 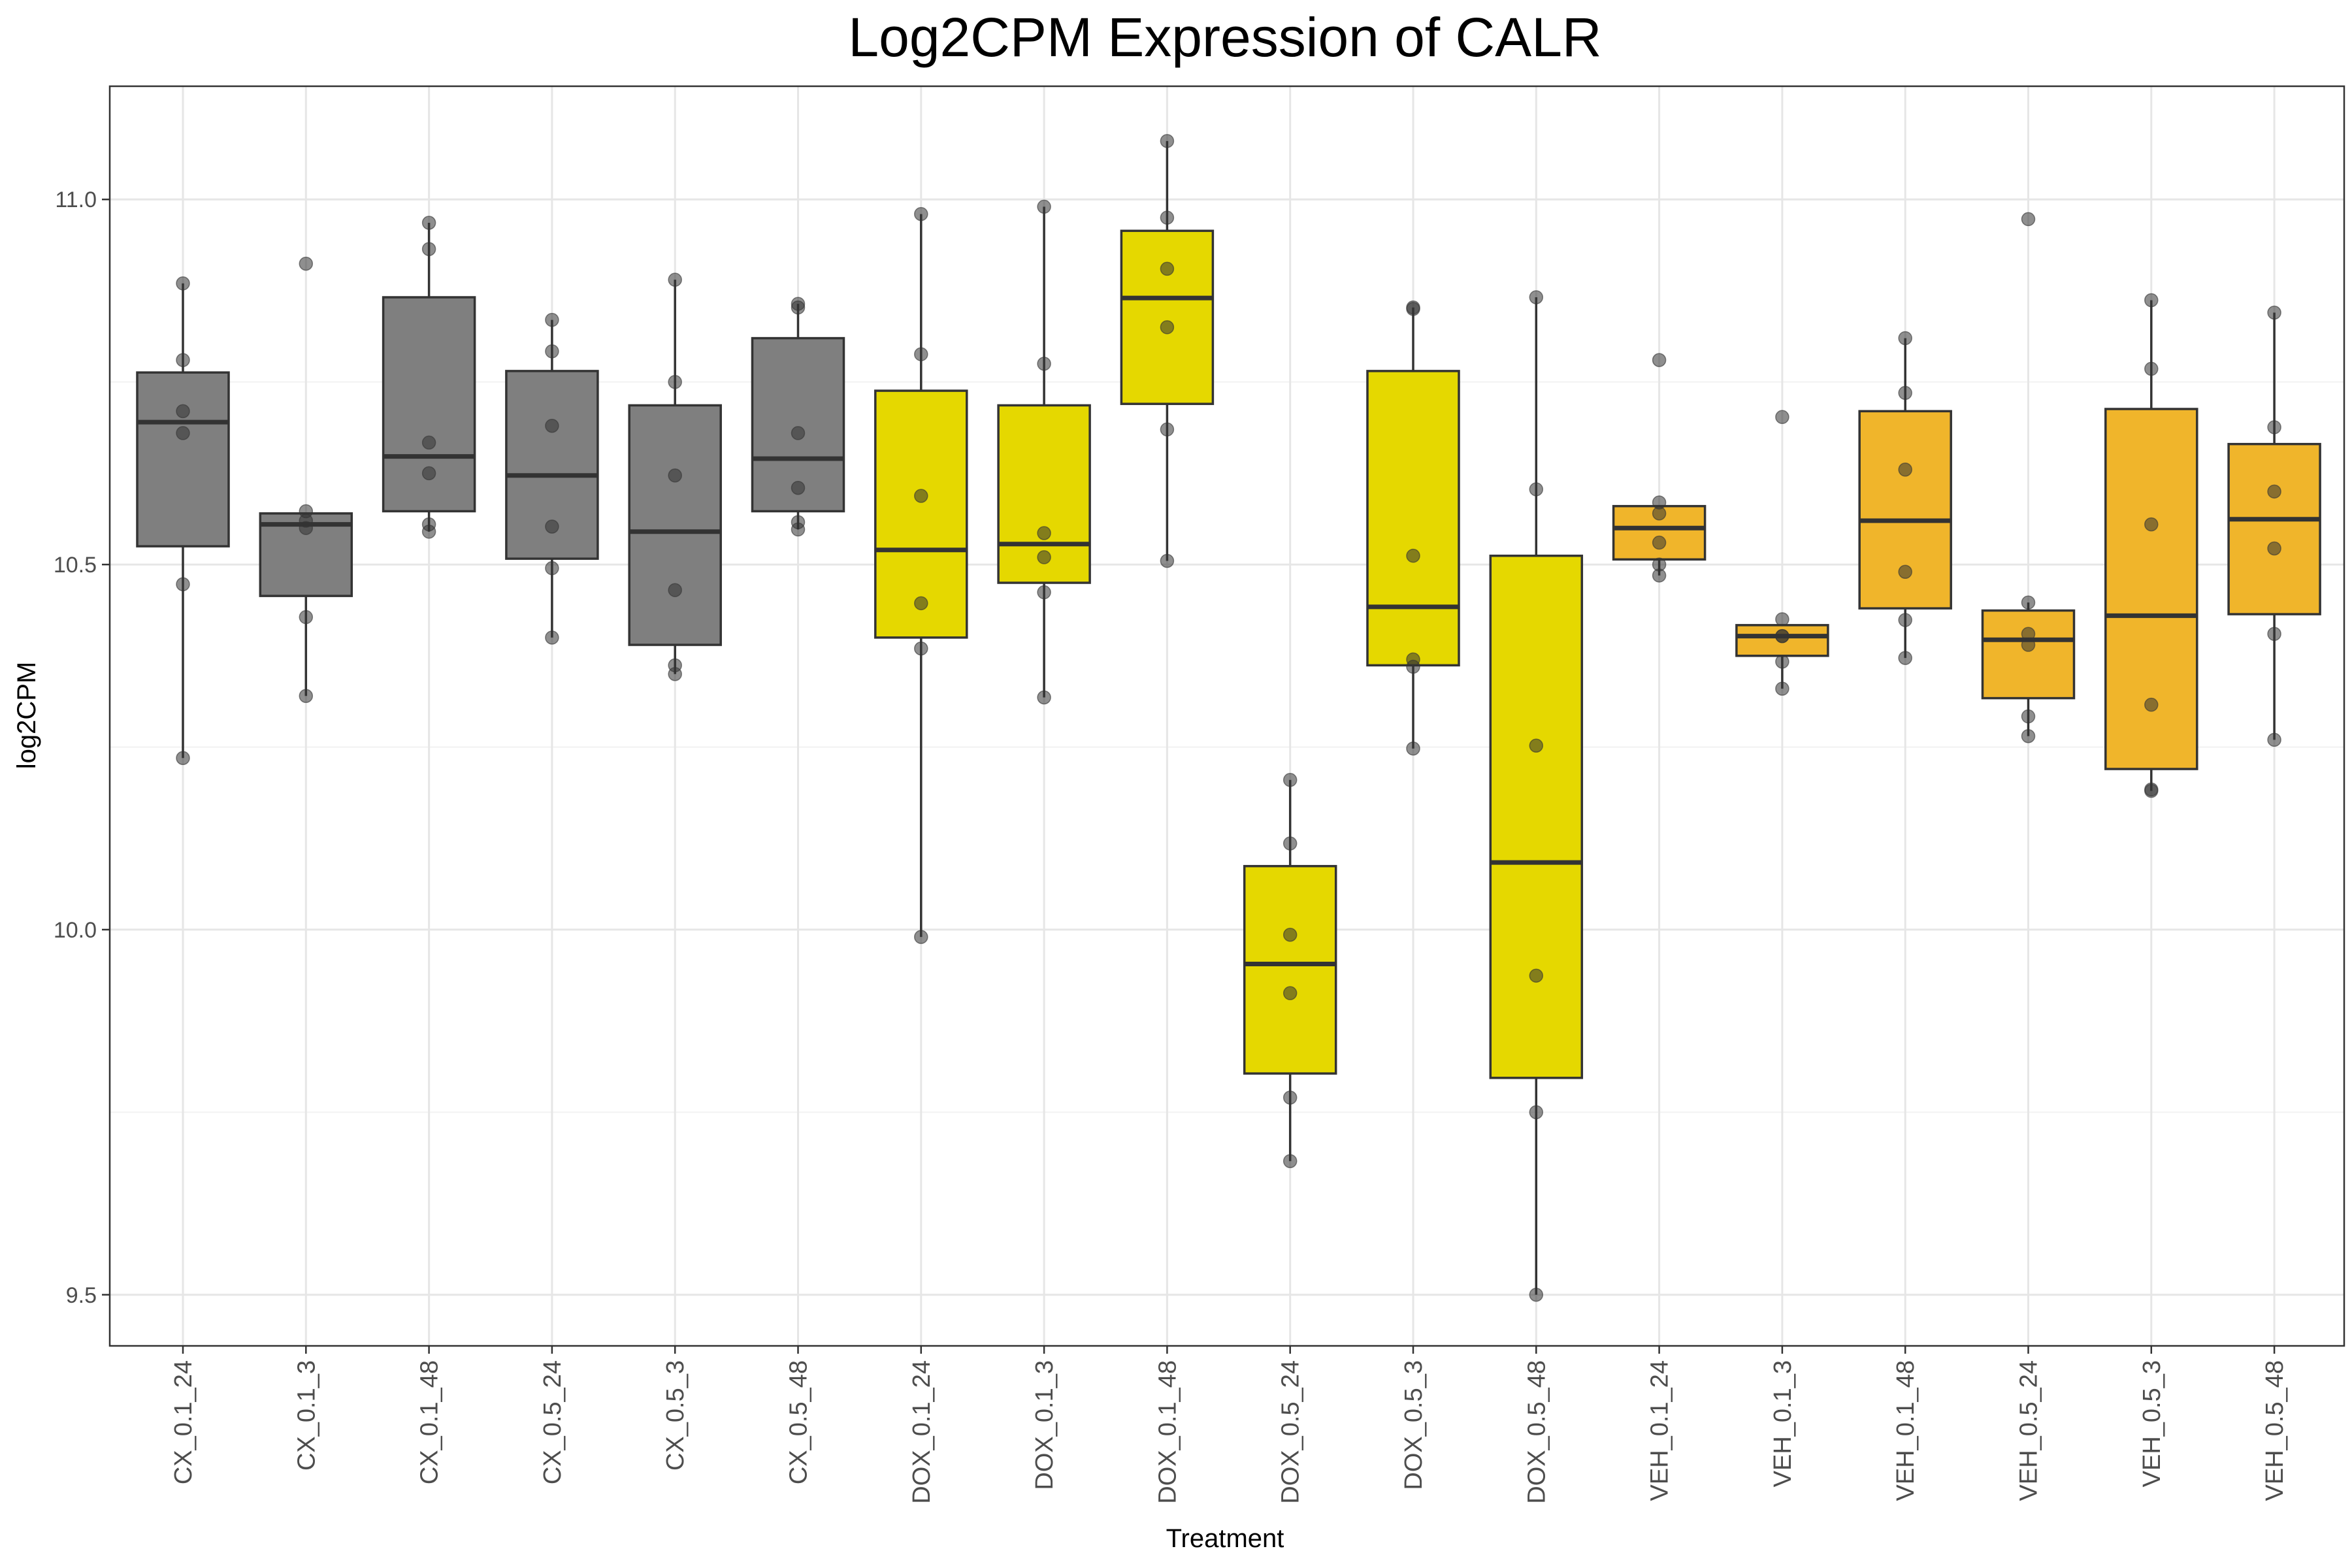 I want to click on x-tick-label: VEH_0.1_24, so click(x=1660, y=1430).